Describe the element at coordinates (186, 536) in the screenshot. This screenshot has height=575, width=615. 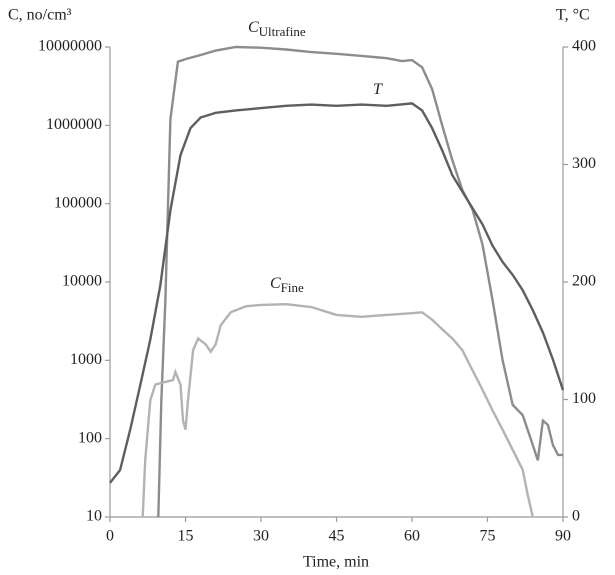
I see `x-tick-label: 15` at that location.